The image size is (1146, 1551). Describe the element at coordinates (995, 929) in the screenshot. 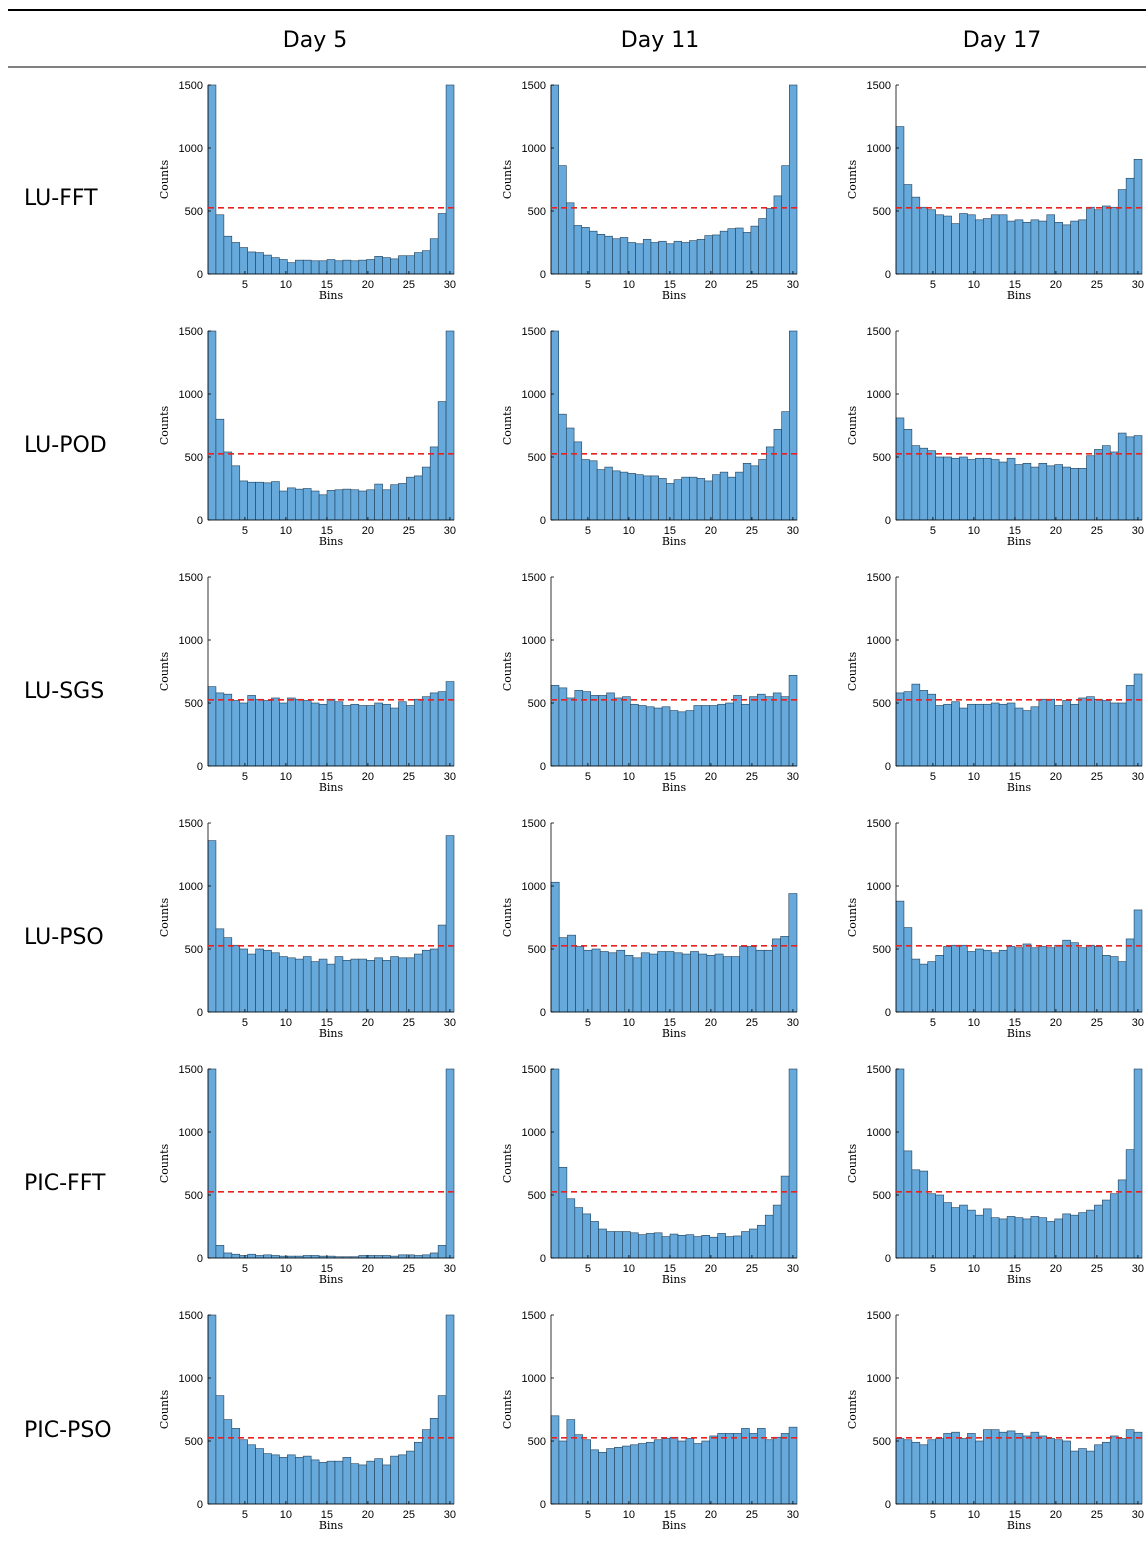

I see `panel-lu-pso-day-17: 0 500 1000 1500 5 10 15 20 25 30 Bins Counts` at that location.